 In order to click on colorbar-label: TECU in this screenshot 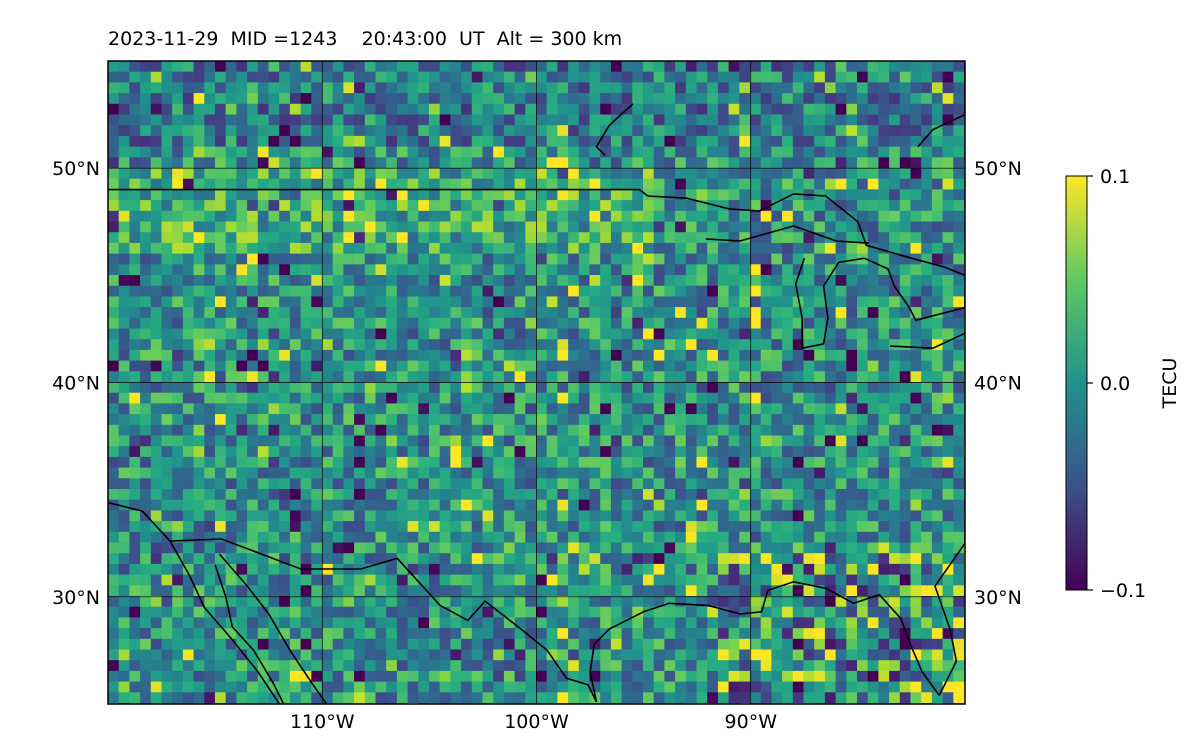, I will do `click(1170, 384)`.